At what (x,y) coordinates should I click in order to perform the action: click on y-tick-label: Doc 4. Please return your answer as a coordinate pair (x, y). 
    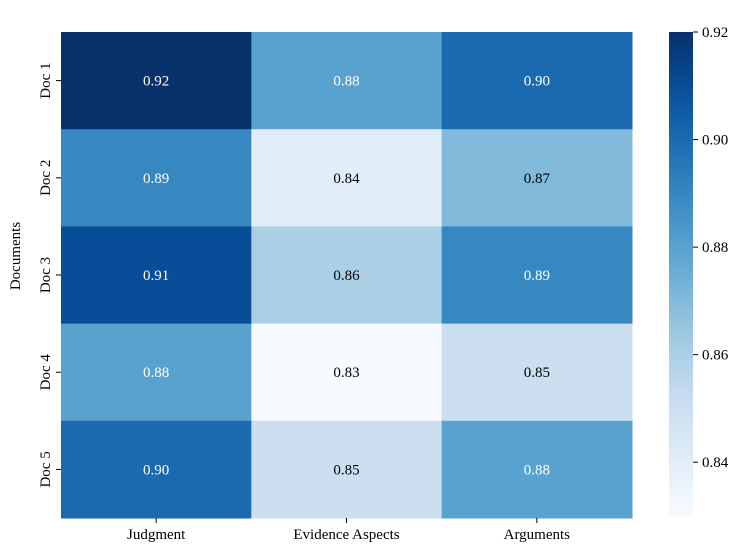
    Looking at the image, I should click on (46, 372).